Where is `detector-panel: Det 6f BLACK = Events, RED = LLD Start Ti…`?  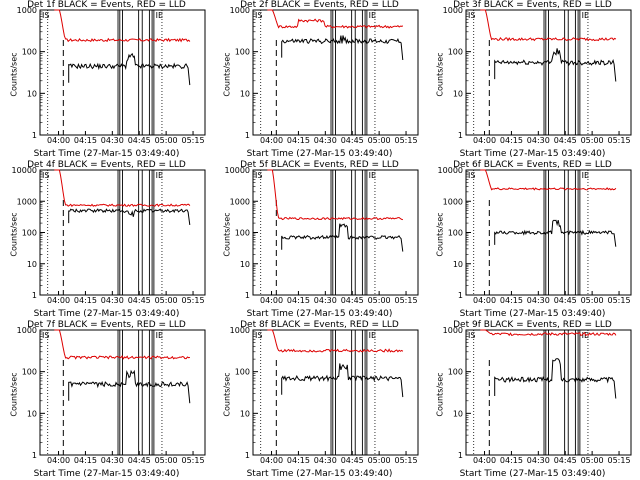
detector-panel: Det 6f BLACK = Events, RED = LLD Start Ti… is located at coordinates (532, 240).